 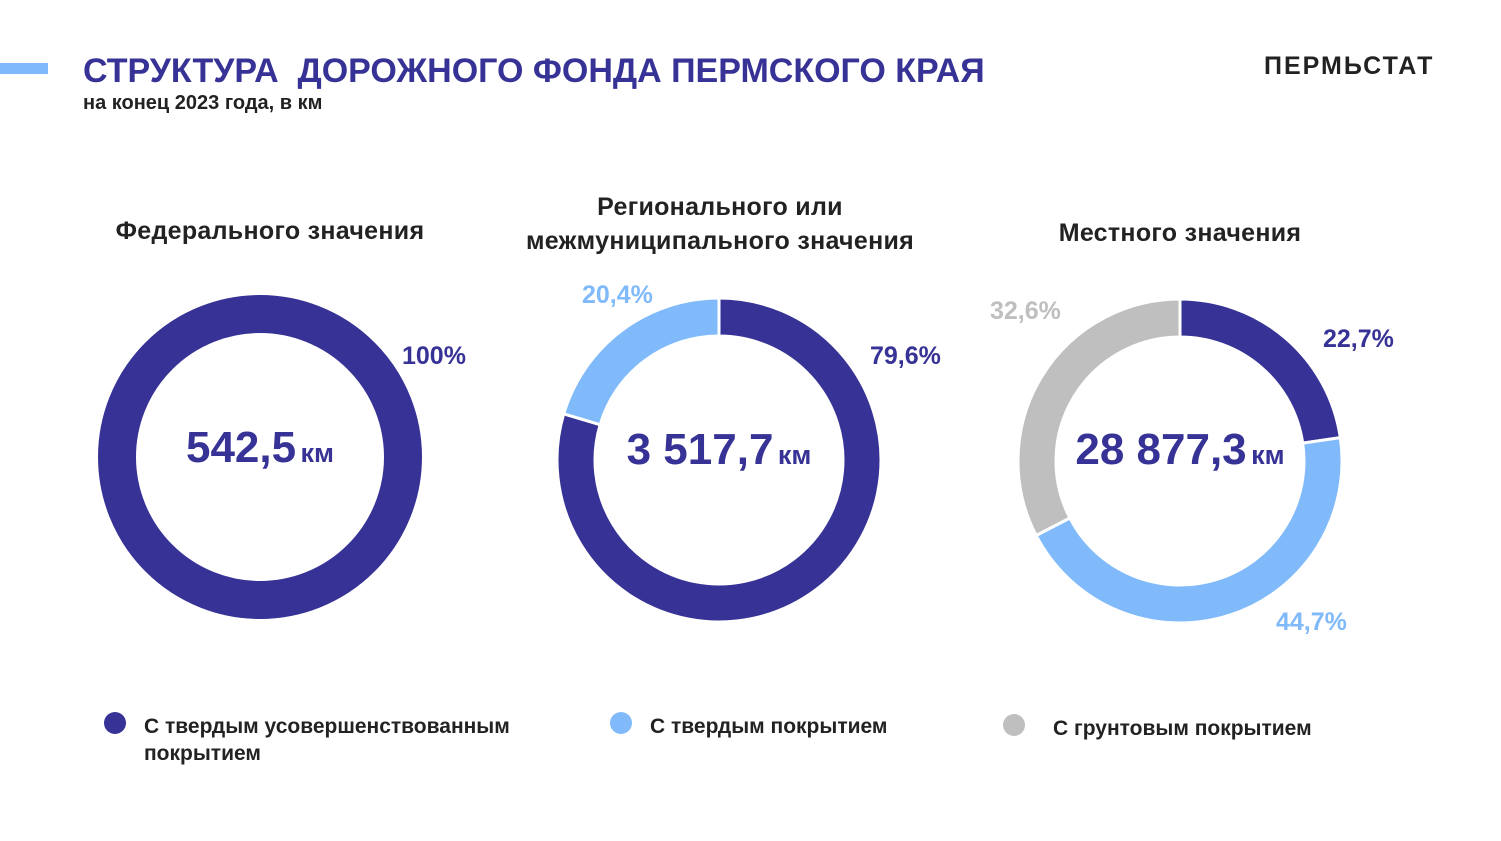 I want to click on accent-bar, so click(x=24, y=68).